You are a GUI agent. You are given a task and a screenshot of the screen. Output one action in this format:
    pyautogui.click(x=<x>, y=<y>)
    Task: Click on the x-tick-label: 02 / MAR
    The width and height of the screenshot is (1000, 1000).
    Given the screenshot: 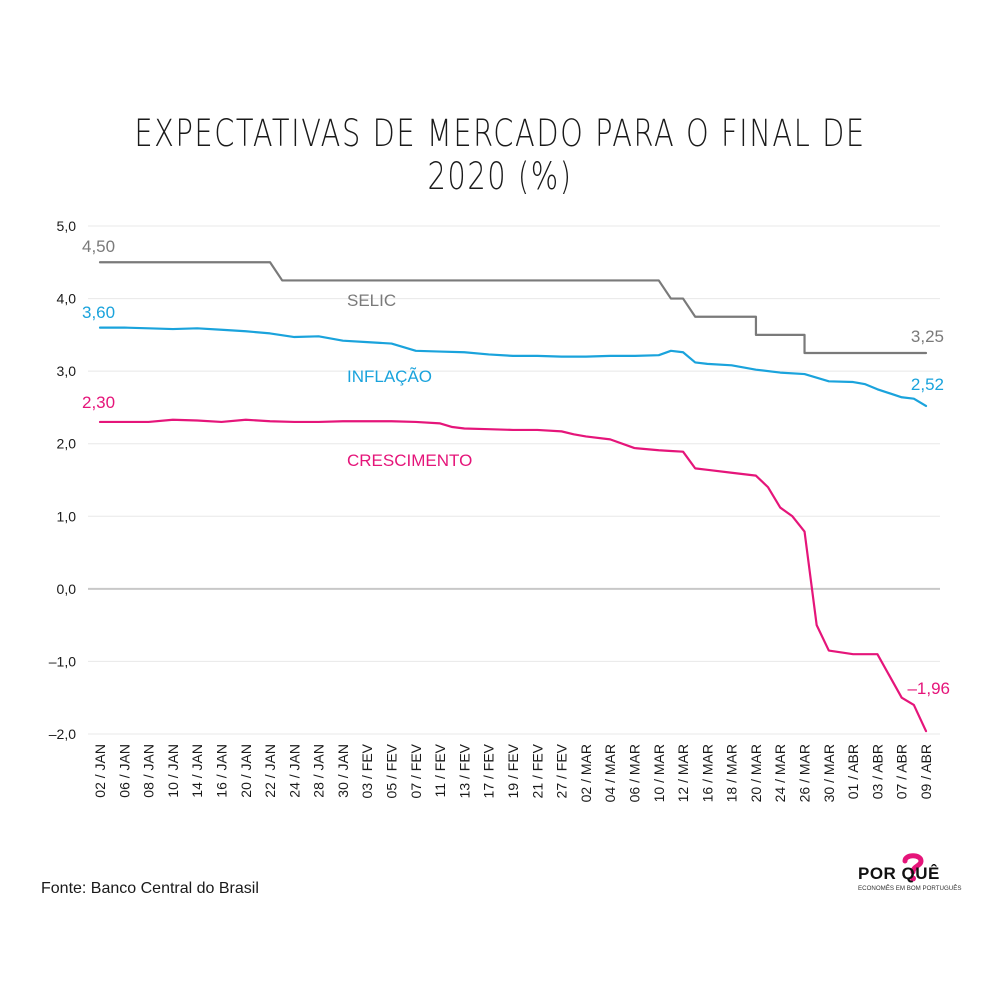 What is the action you would take?
    pyautogui.click(x=586, y=773)
    